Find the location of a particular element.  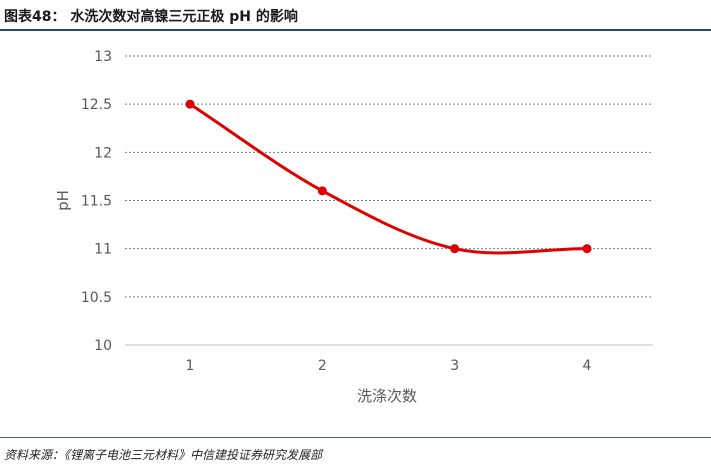

header-divider is located at coordinates (355, 30).